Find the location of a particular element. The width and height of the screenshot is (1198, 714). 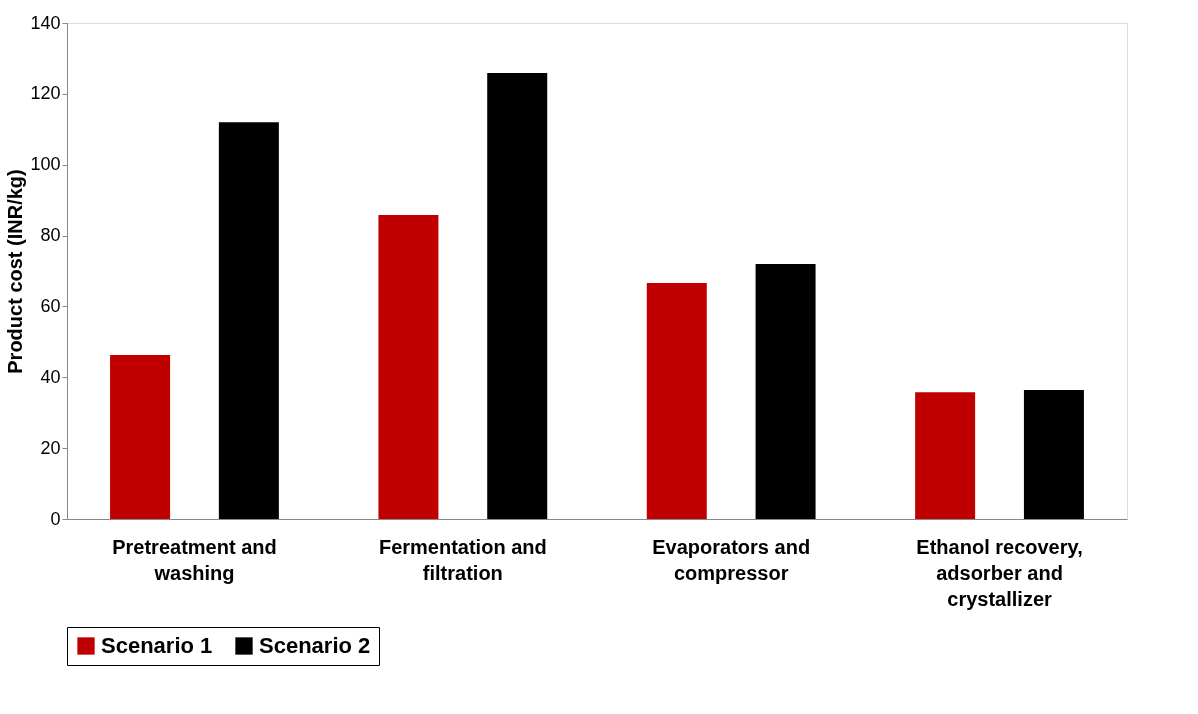

legend-label: Scenario 2 is located at coordinates (315, 645).